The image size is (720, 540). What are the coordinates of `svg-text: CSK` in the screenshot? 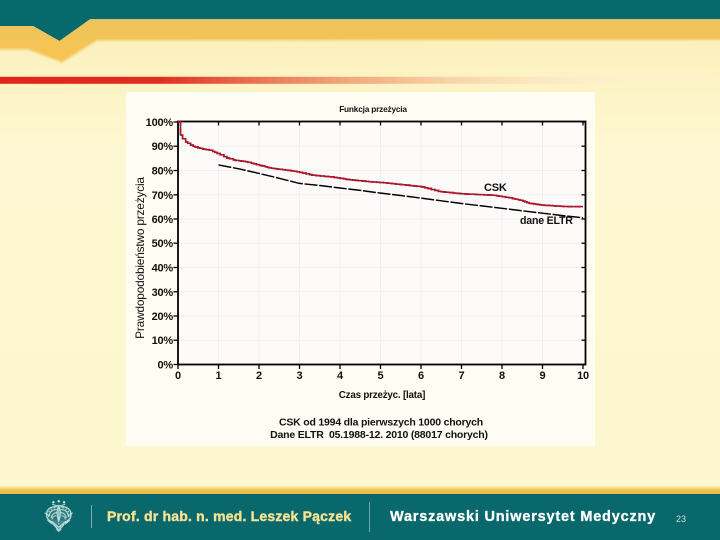 It's located at (495, 188).